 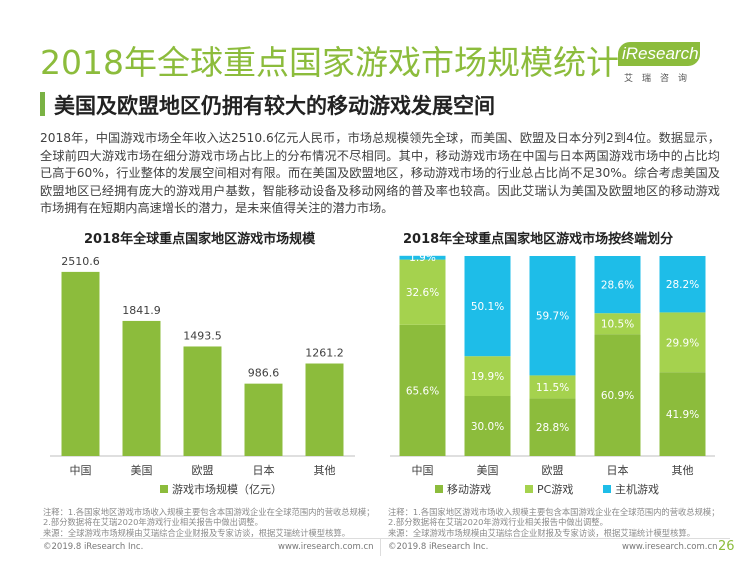 I want to click on website-link-right: www.iresearch.com.cn, so click(x=670, y=547).